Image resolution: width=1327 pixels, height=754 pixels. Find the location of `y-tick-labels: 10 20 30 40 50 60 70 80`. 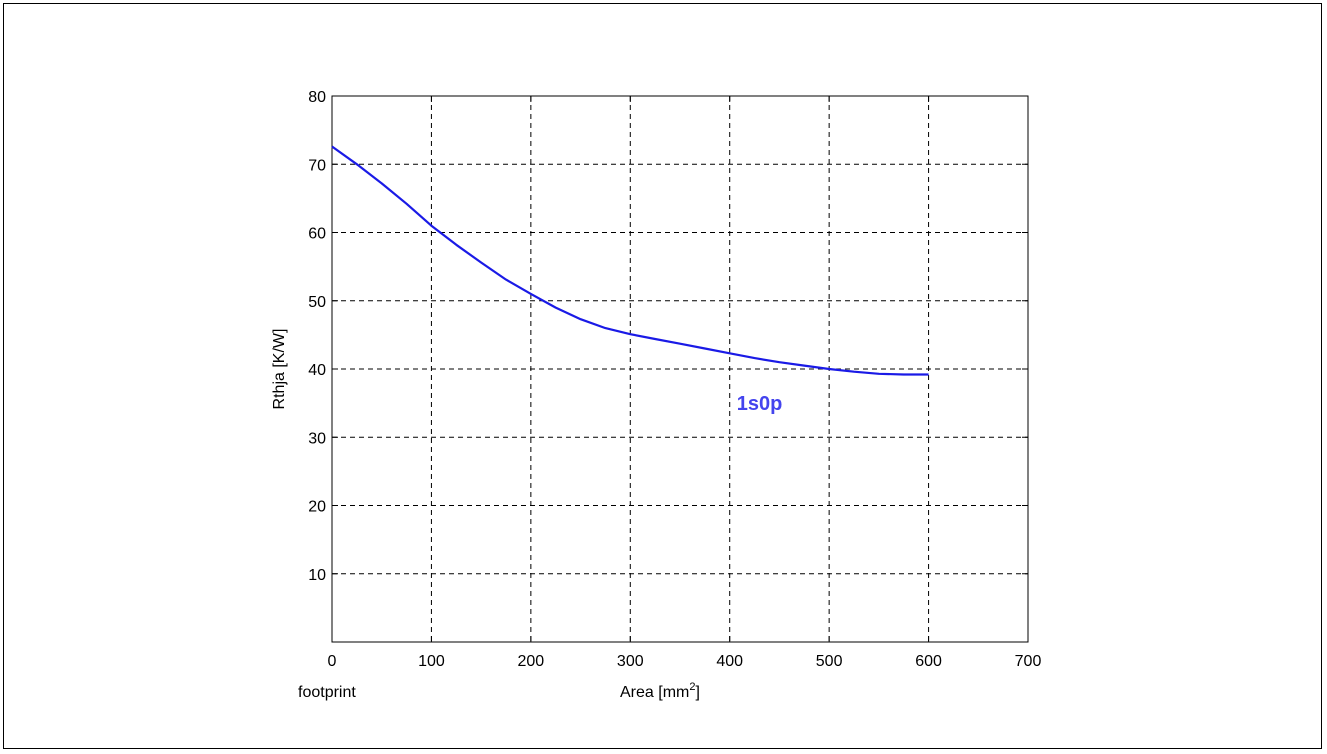

y-tick-labels: 10 20 30 40 50 60 70 80 is located at coordinates (317, 336).